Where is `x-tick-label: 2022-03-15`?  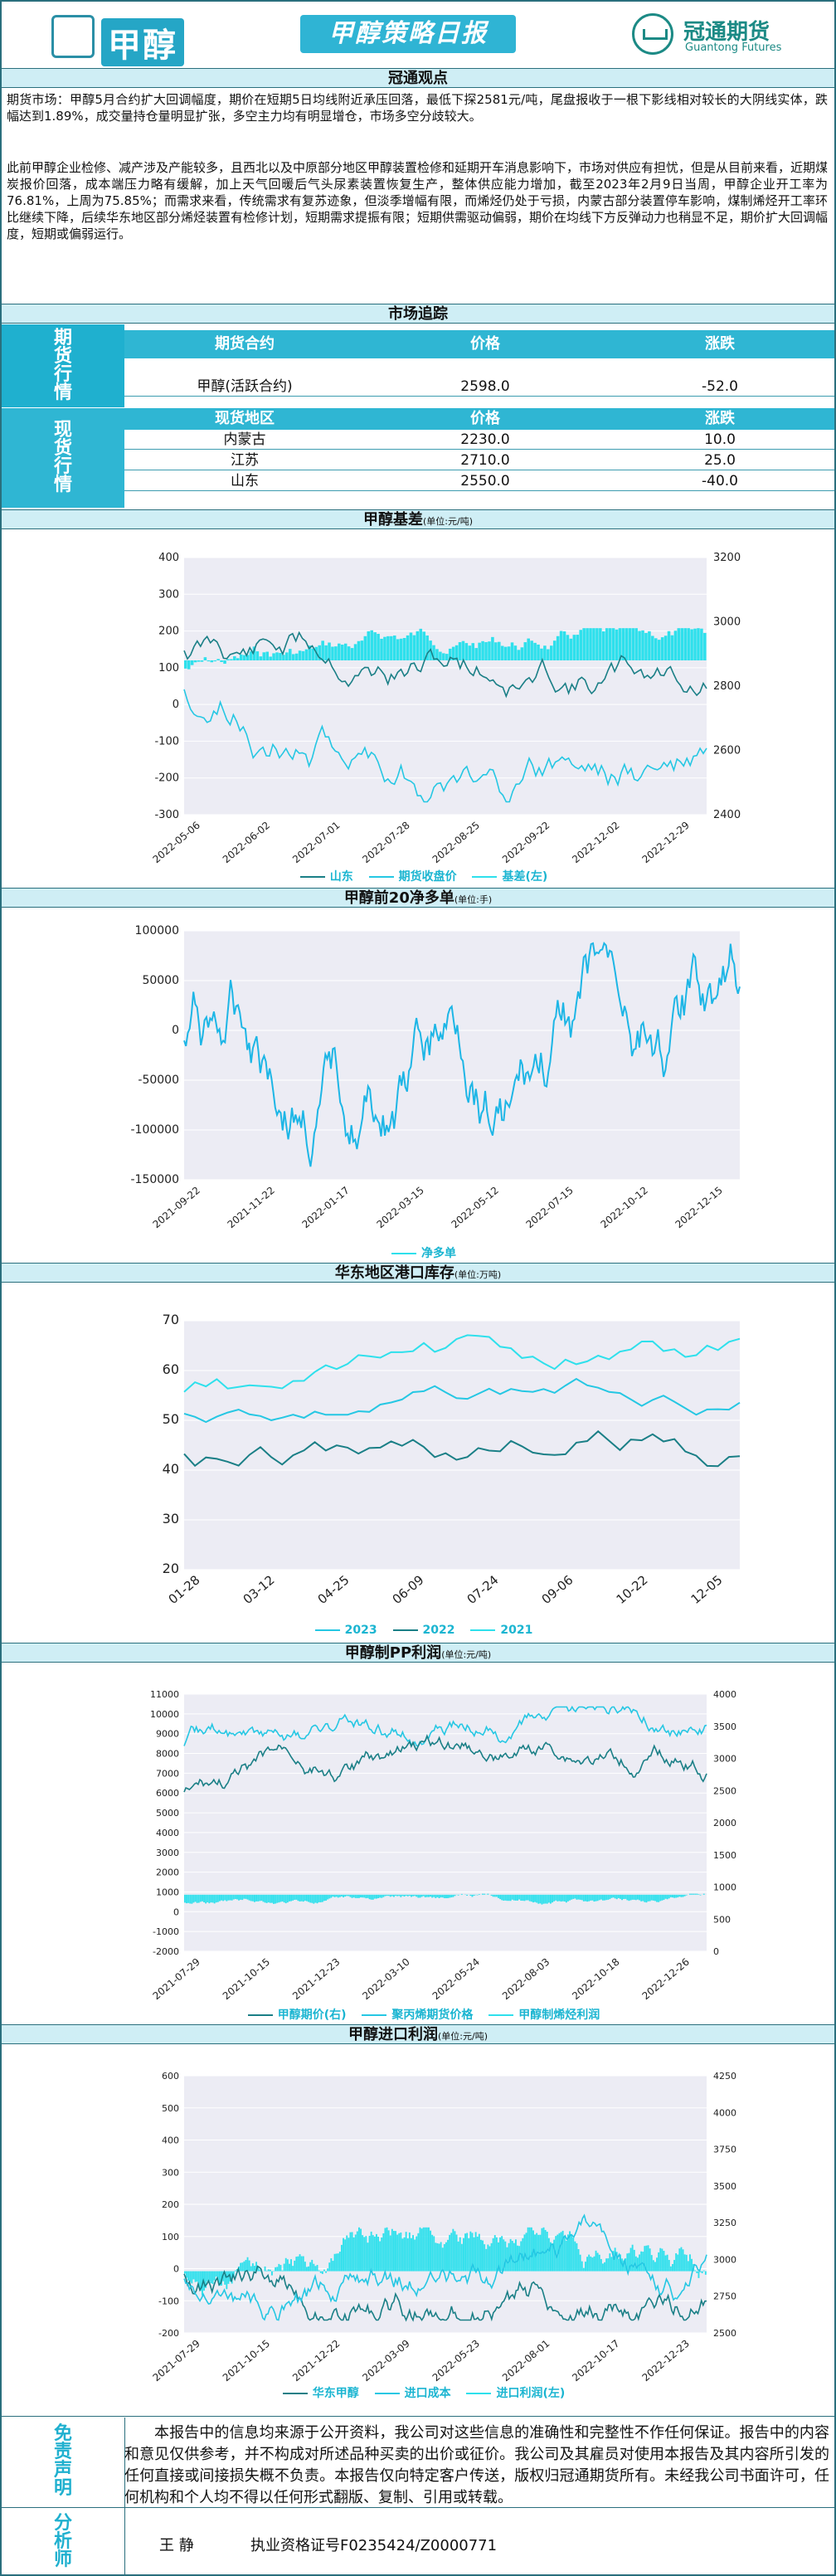
x-tick-label: 2022-03-15 is located at coordinates (400, 1208).